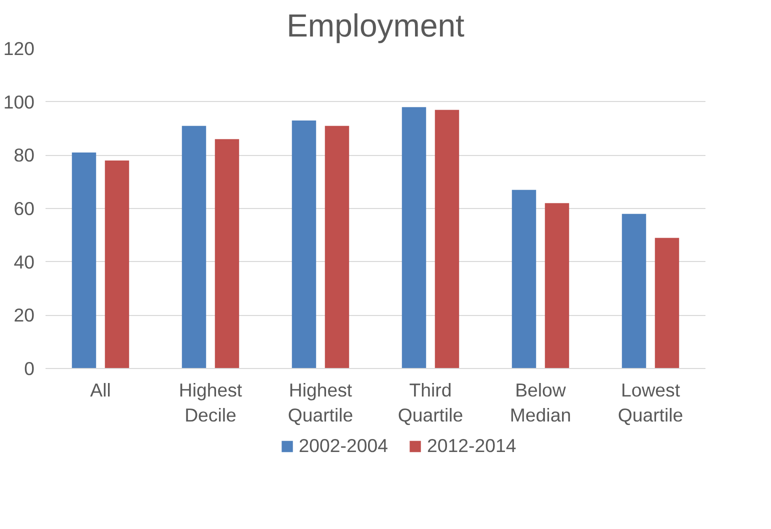  I want to click on y-tick-label: 20, so click(24, 315).